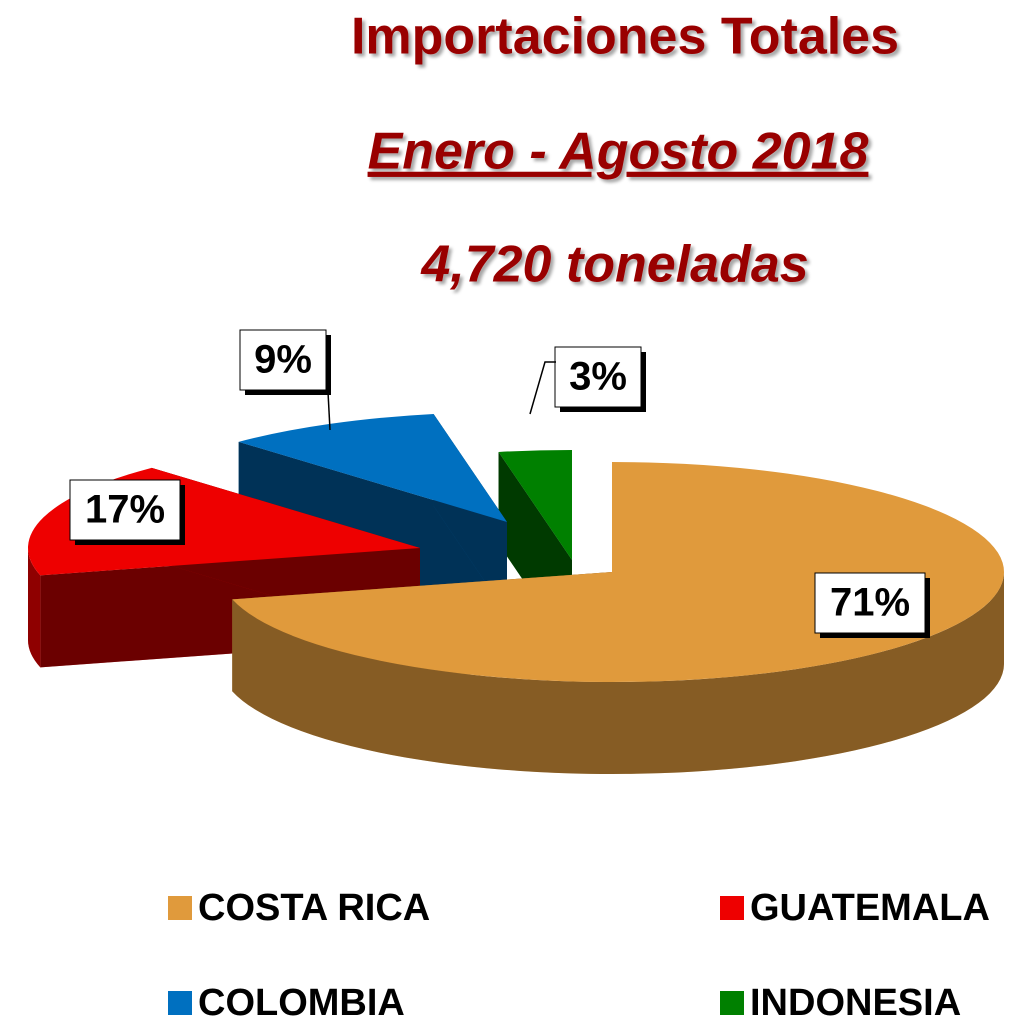 This screenshot has width=1026, height=1030. I want to click on annotation: 4,720 toneladas, so click(614, 265).